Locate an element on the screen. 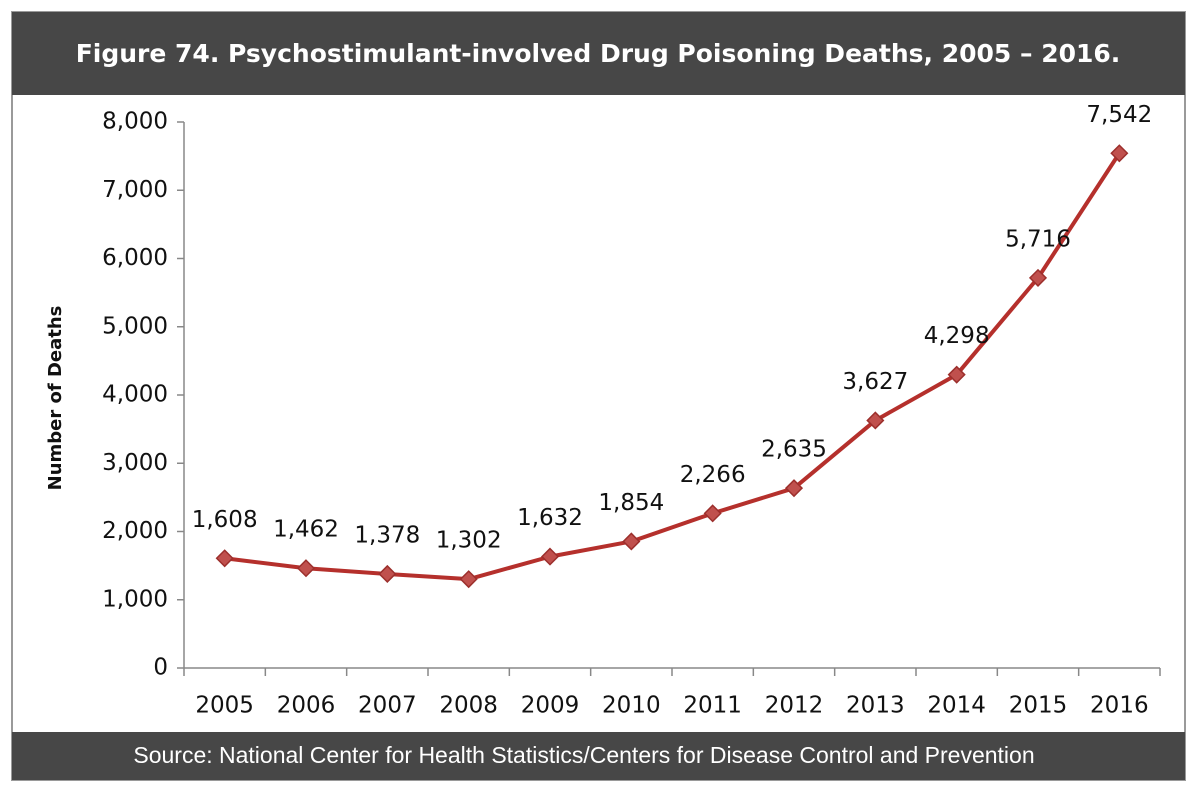 This screenshot has width=1198, height=792. x-tick-label: 2010 is located at coordinates (631, 706).